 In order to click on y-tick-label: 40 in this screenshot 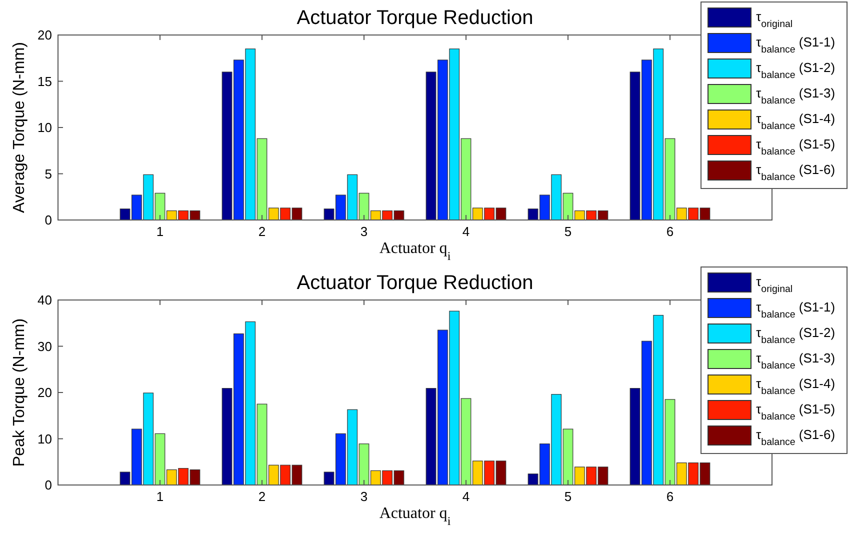, I will do `click(45, 300)`.